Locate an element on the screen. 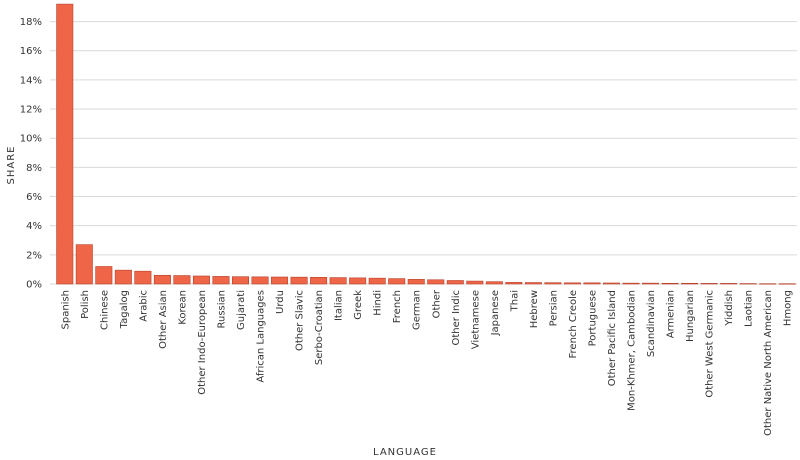 The image size is (800, 460). x-tick-label: French is located at coordinates (397, 306).